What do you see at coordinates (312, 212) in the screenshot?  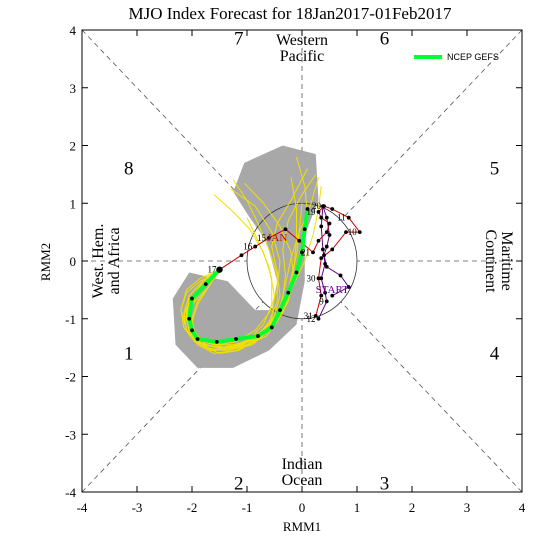 I see `day-label-1-10: 19` at bounding box center [312, 212].